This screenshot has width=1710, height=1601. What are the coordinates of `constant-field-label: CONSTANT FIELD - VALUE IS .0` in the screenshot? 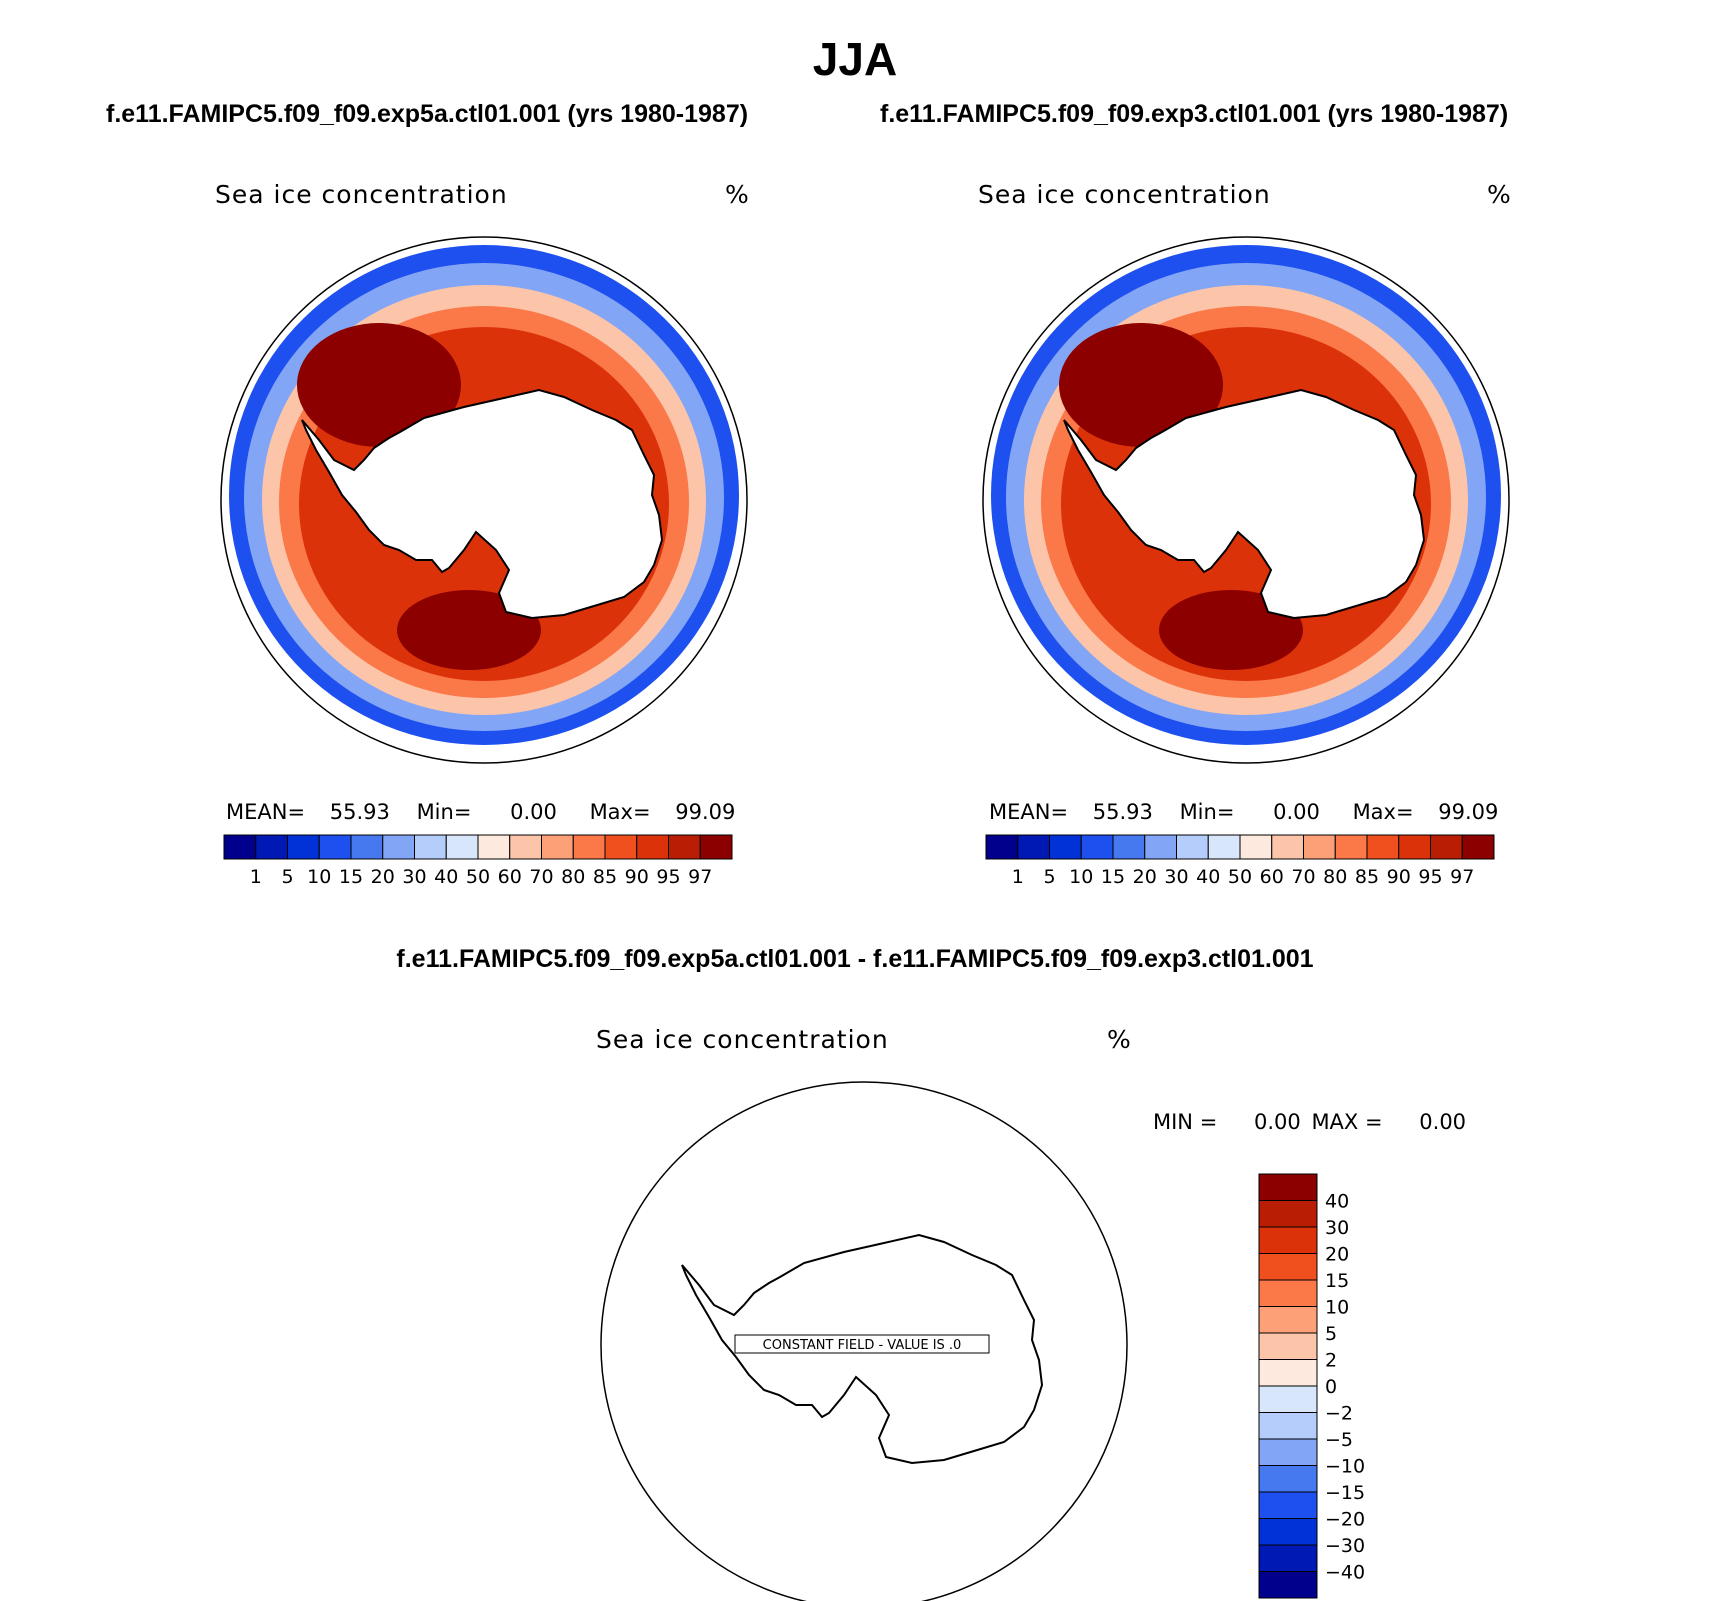 It's located at (862, 1345).